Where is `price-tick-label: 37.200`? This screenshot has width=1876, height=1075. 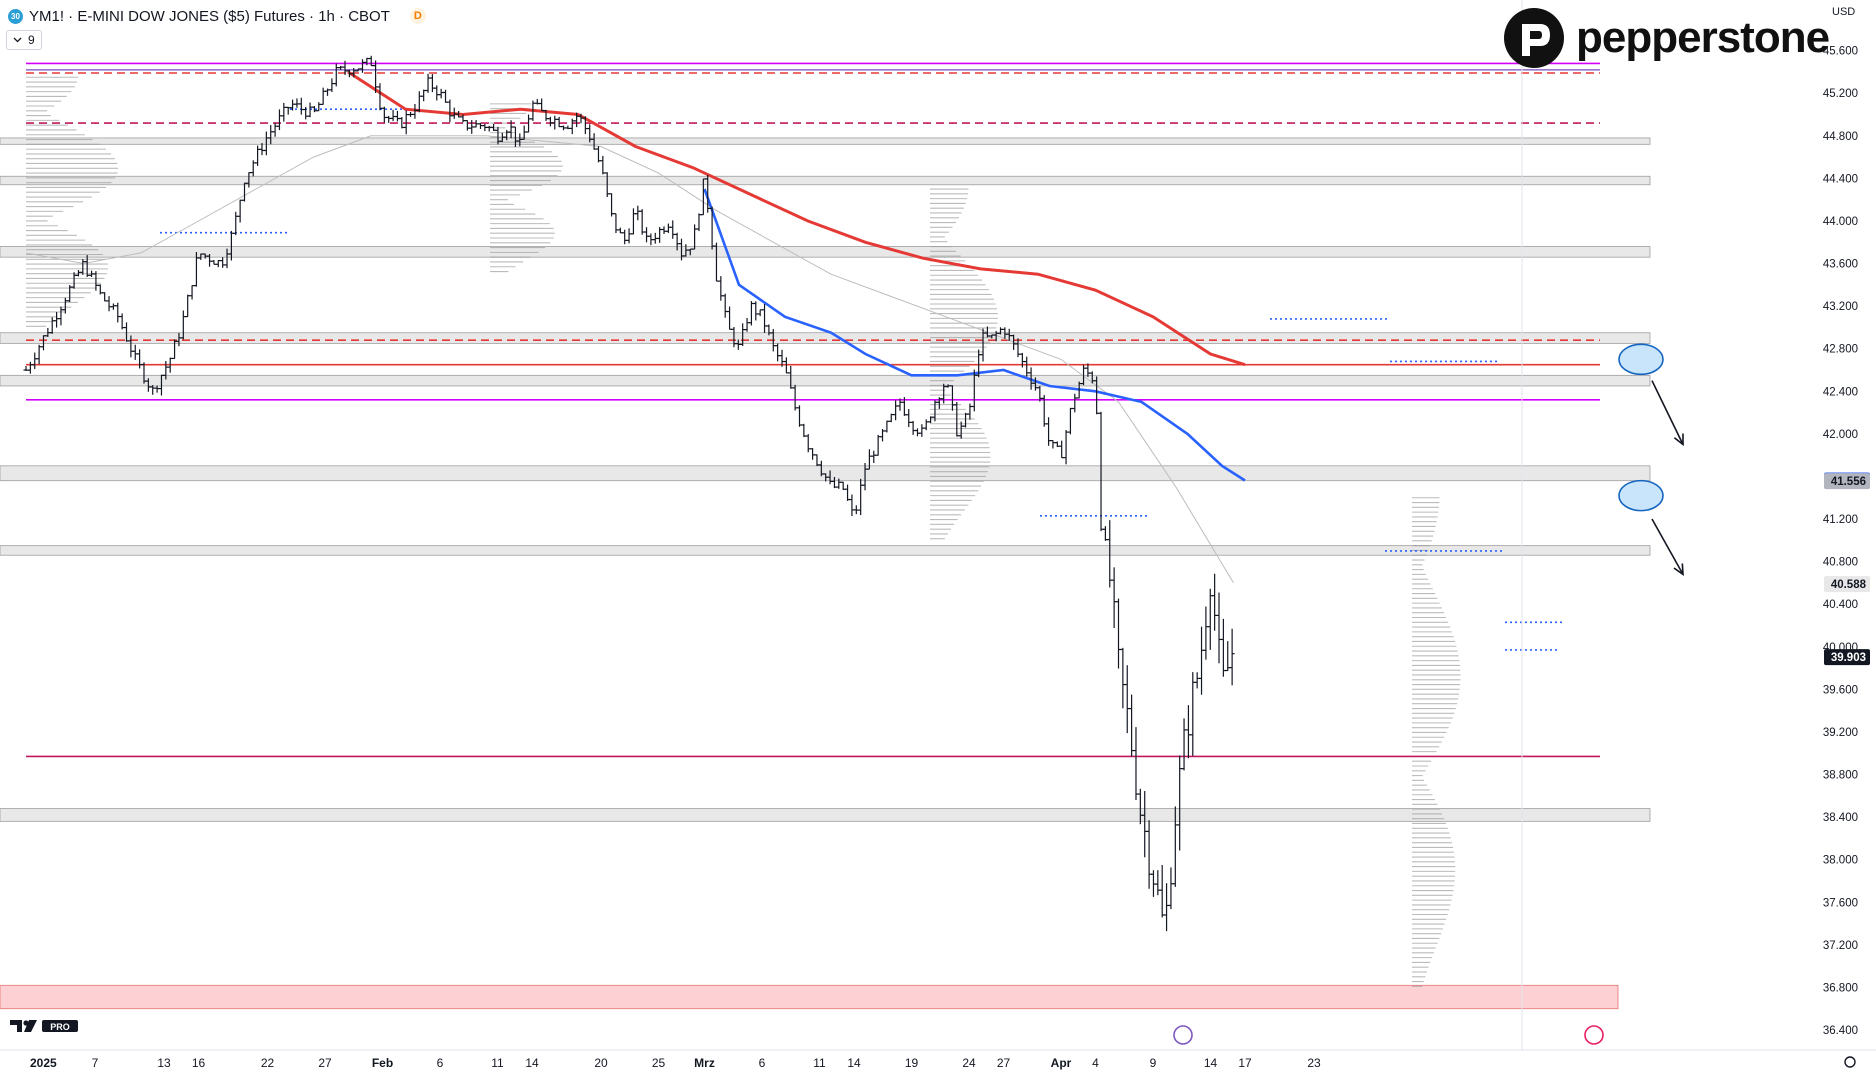
price-tick-label: 37.200 is located at coordinates (1840, 946).